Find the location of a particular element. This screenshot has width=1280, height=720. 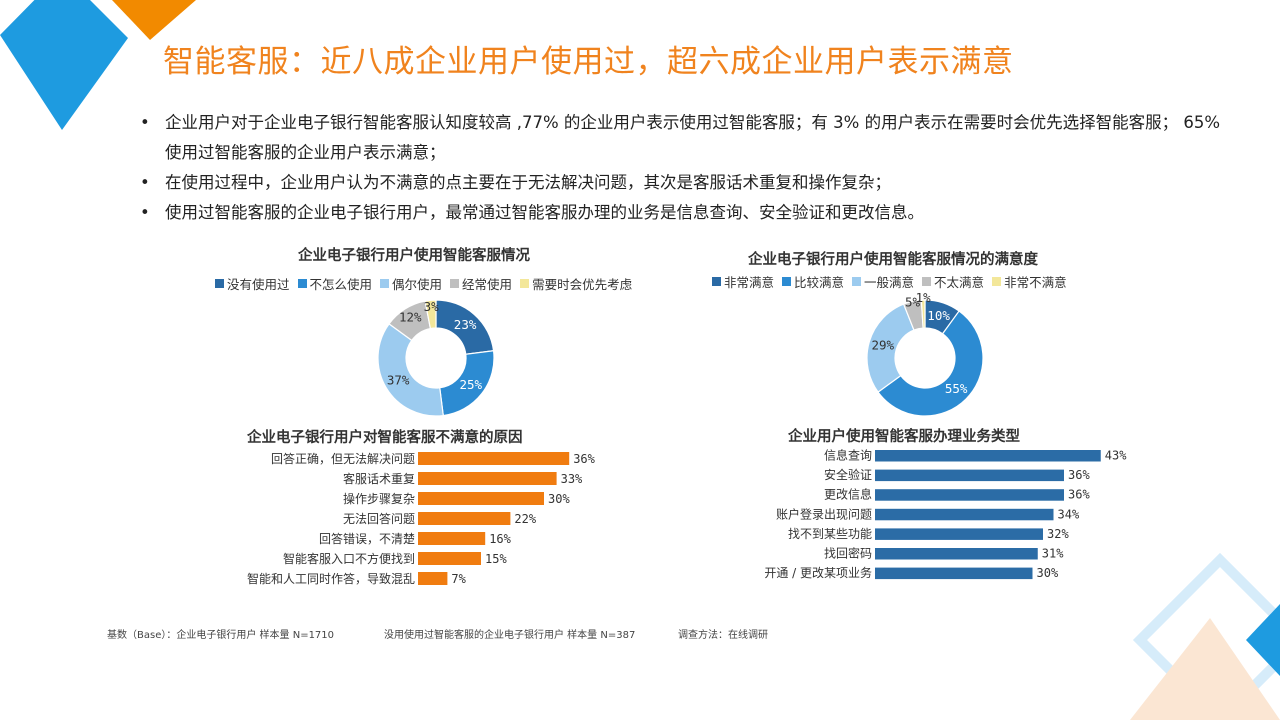

bar-value-label: 32% is located at coordinates (1058, 534).